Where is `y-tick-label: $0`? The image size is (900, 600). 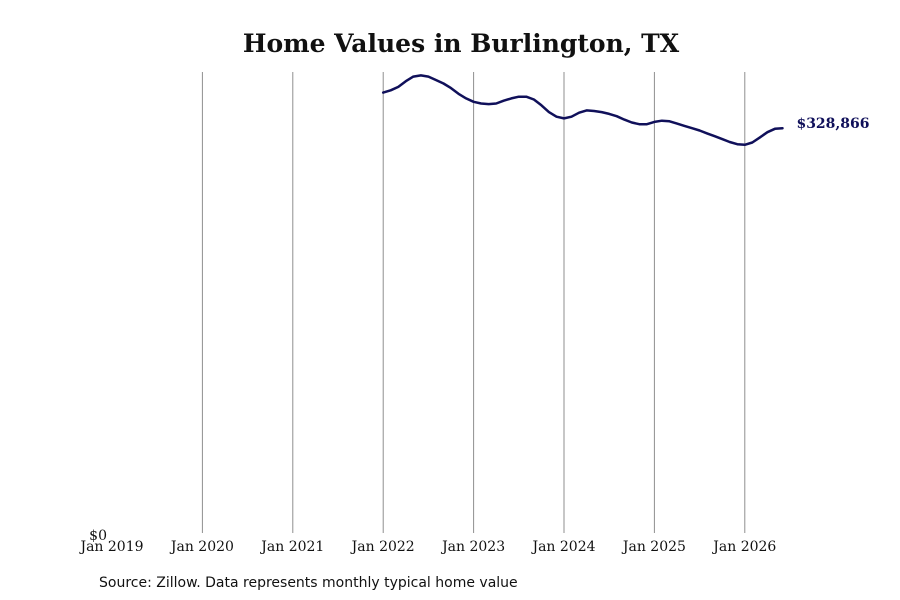
y-tick-label: $0 is located at coordinates (98, 536).